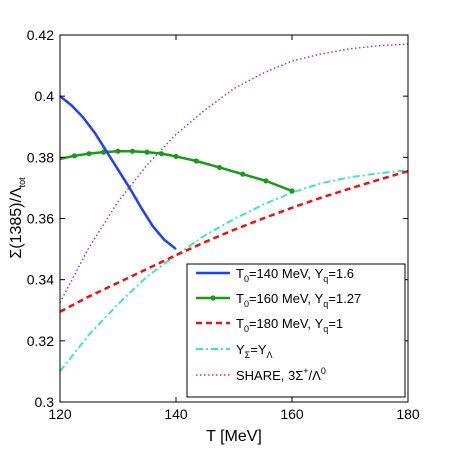 This screenshot has width=452, height=452. Describe the element at coordinates (176, 414) in the screenshot. I see `x-tick-label: 140` at that location.